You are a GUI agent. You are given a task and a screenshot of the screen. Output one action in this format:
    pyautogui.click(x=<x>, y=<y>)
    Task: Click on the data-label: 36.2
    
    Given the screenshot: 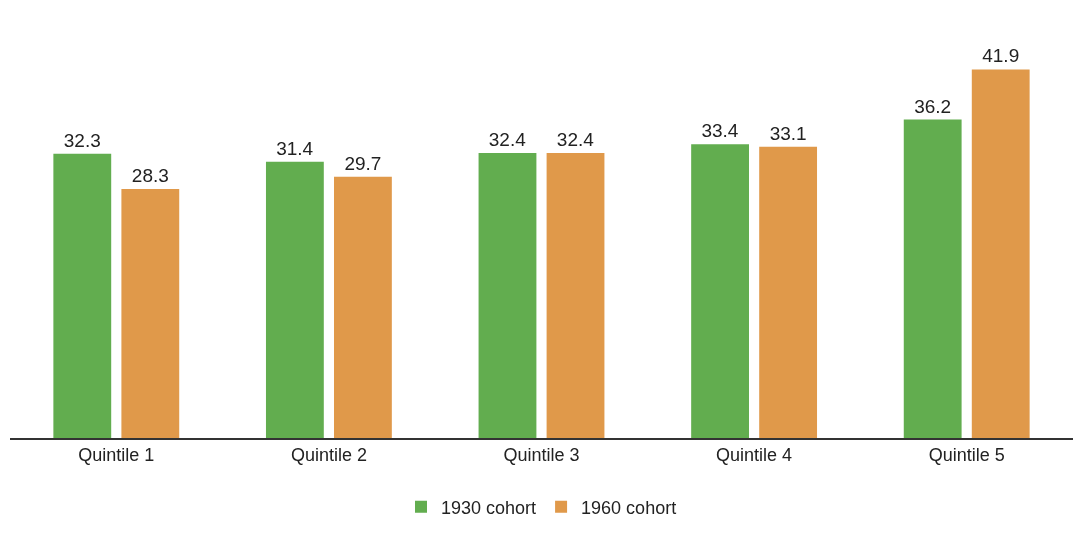 What is the action you would take?
    pyautogui.click(x=933, y=106)
    